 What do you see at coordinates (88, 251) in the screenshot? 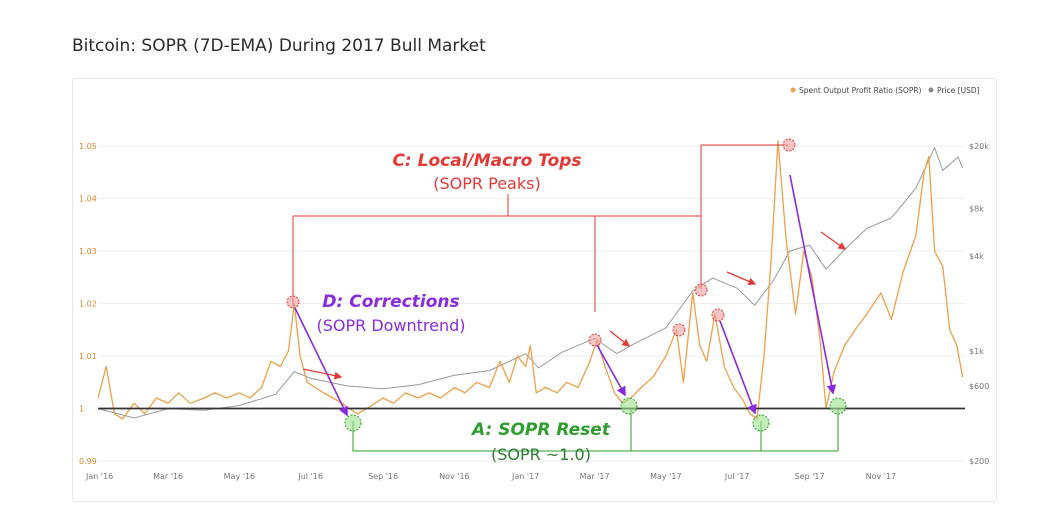
I see `y-left-tick-label: 1.03` at bounding box center [88, 251].